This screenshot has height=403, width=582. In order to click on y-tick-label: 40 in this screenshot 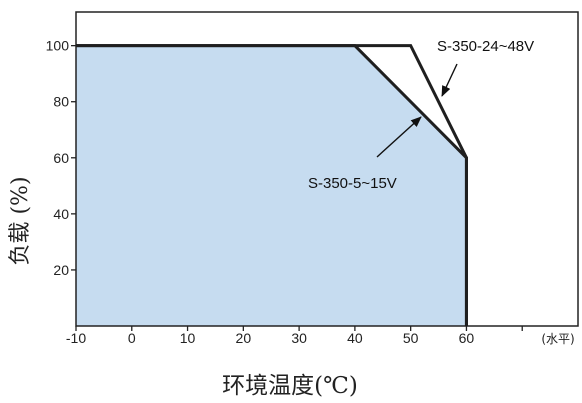, I will do `click(61, 214)`.